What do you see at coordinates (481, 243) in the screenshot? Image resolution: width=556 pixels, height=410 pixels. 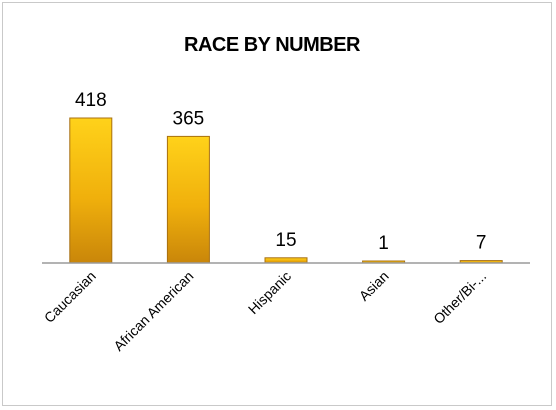 I see `data-label: 7` at bounding box center [481, 243].